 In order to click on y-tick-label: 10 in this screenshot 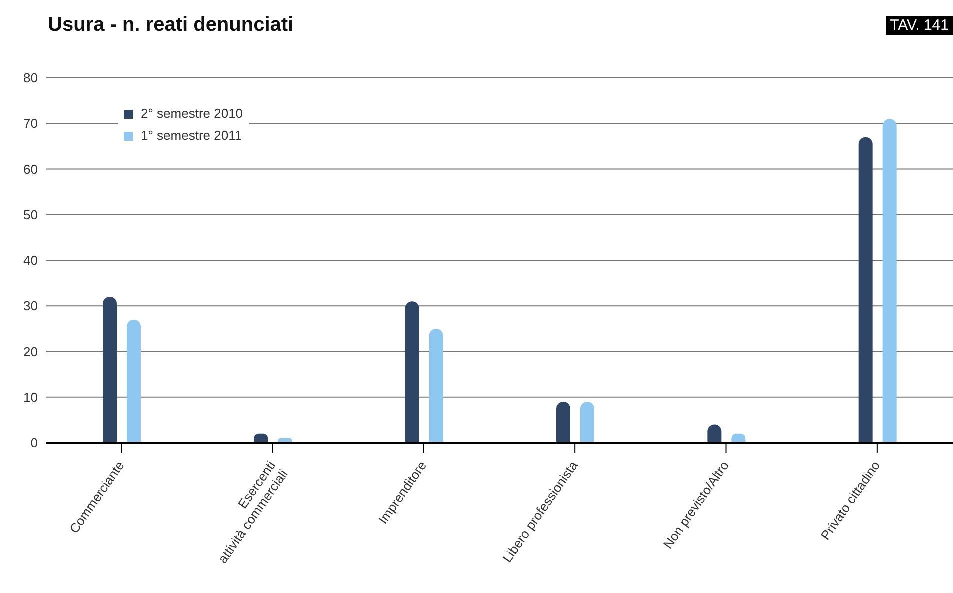, I will do `click(31, 397)`.